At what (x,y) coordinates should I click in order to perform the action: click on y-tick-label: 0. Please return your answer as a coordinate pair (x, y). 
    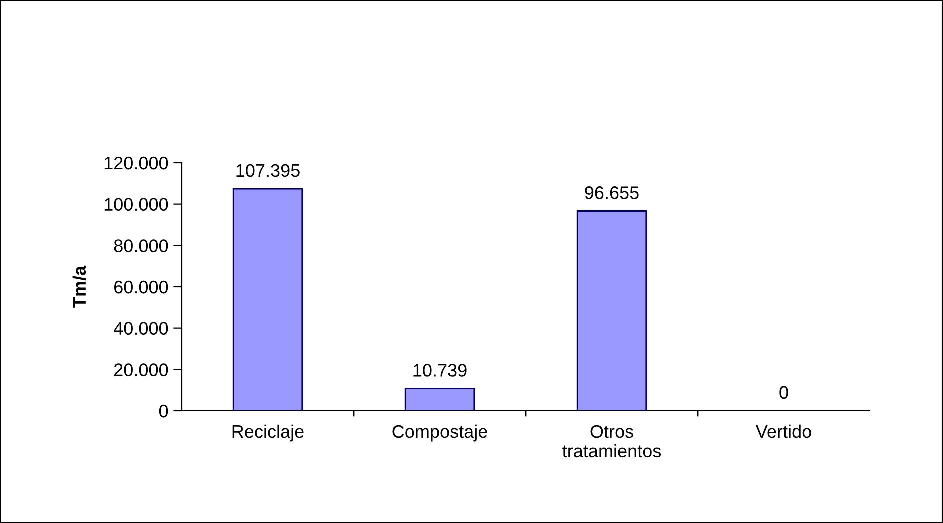
    Looking at the image, I should click on (163, 411).